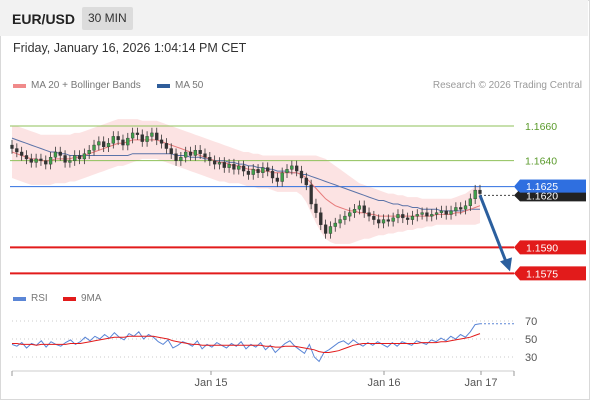 The width and height of the screenshot is (590, 400). What do you see at coordinates (506, 264) in the screenshot?
I see `projection-arrow-head` at bounding box center [506, 264].